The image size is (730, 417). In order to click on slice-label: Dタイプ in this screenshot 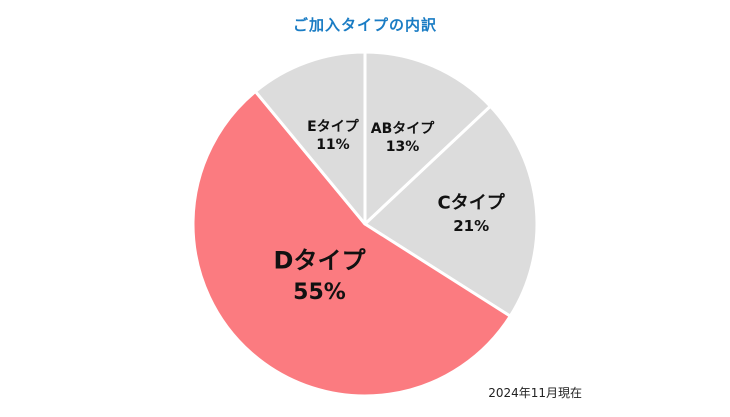, I will do `click(320, 261)`.